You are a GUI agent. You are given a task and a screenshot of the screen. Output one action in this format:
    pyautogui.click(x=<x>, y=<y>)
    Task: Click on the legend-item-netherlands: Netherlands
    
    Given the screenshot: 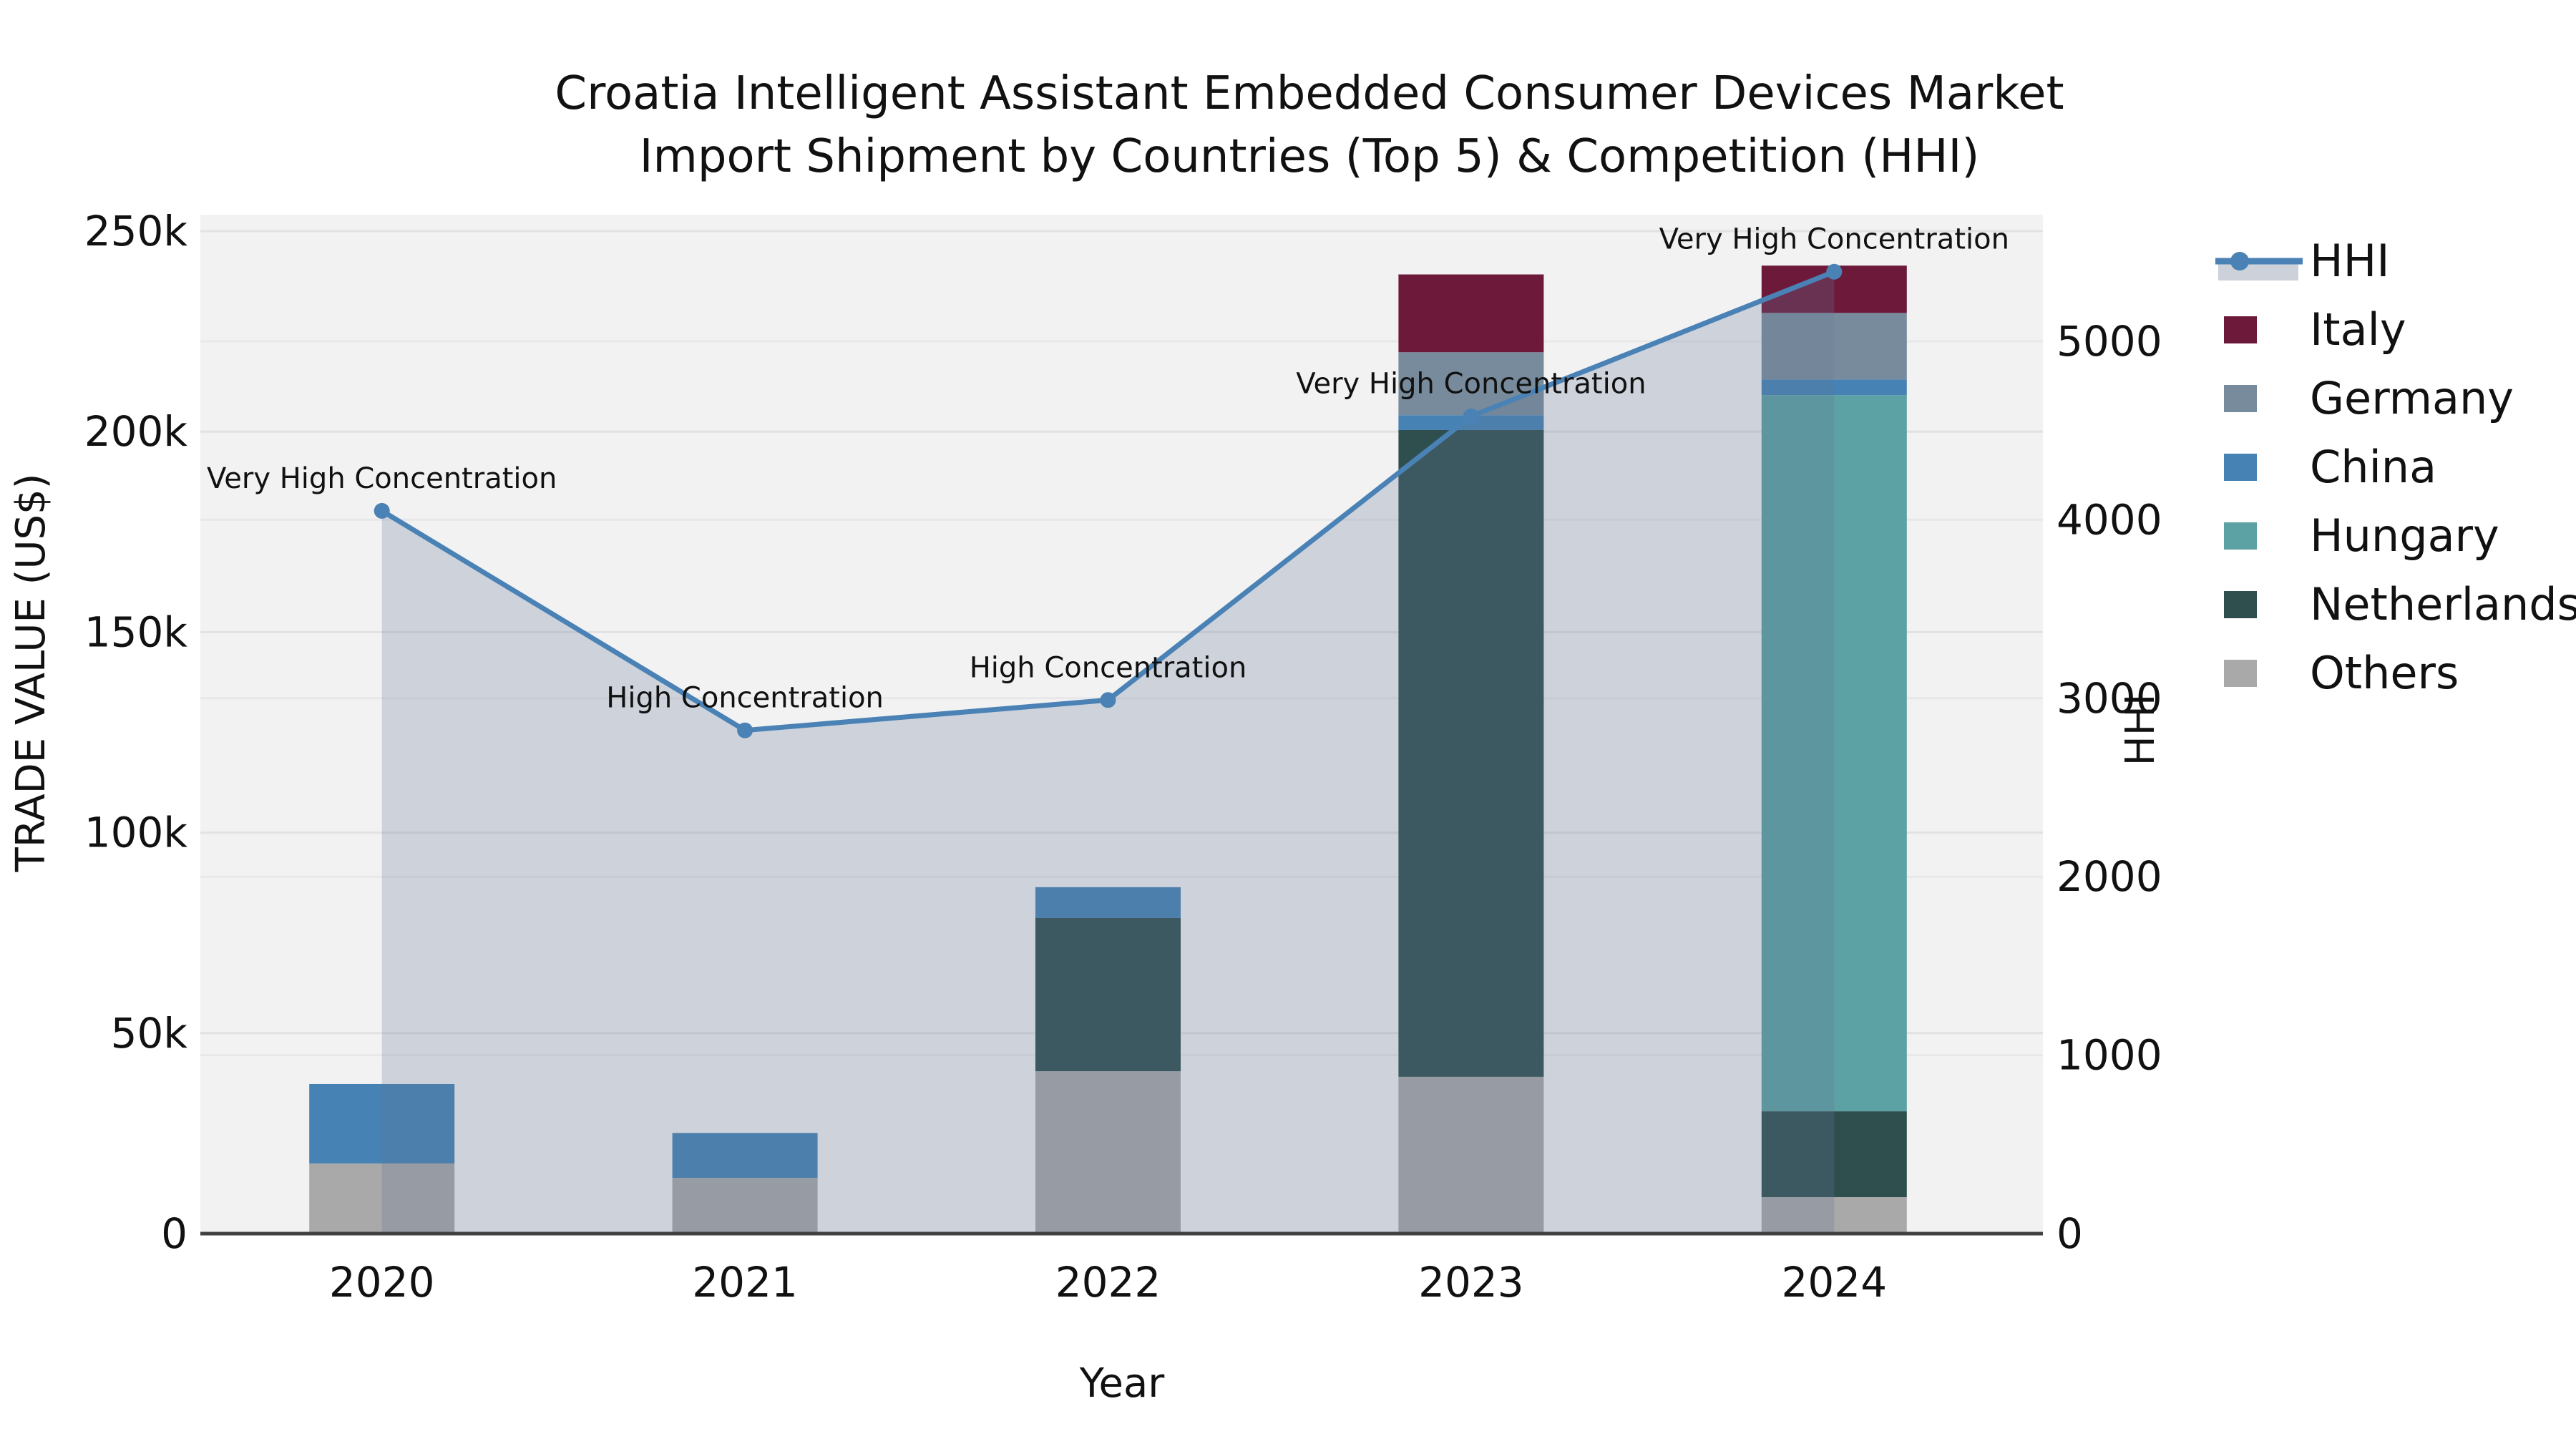 What is the action you would take?
    pyautogui.click(x=2400, y=604)
    